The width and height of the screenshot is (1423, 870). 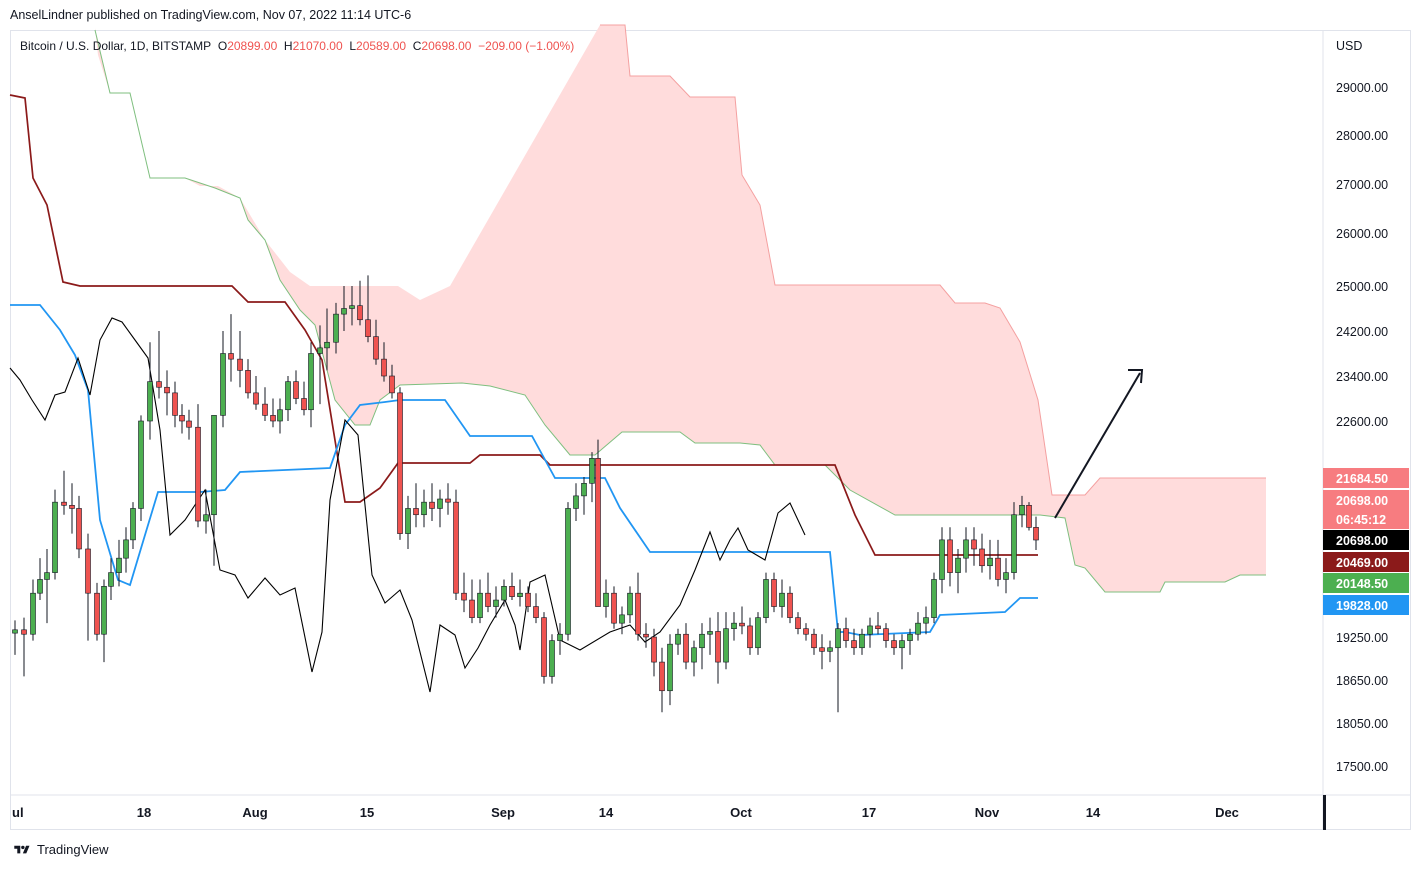 I want to click on y-tick-label: 17500.00, so click(x=1362, y=767).